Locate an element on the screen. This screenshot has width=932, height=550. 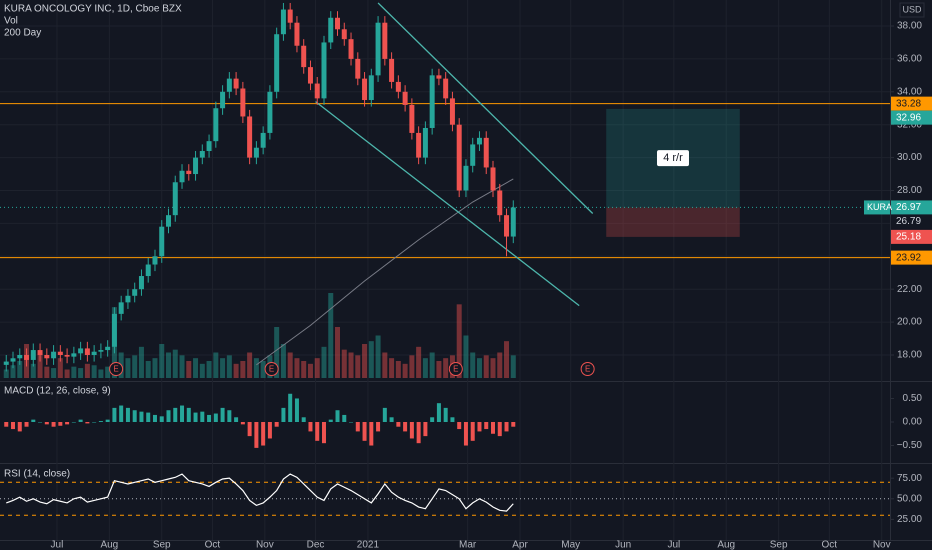
x-tick-label: Aug is located at coordinates (726, 545).